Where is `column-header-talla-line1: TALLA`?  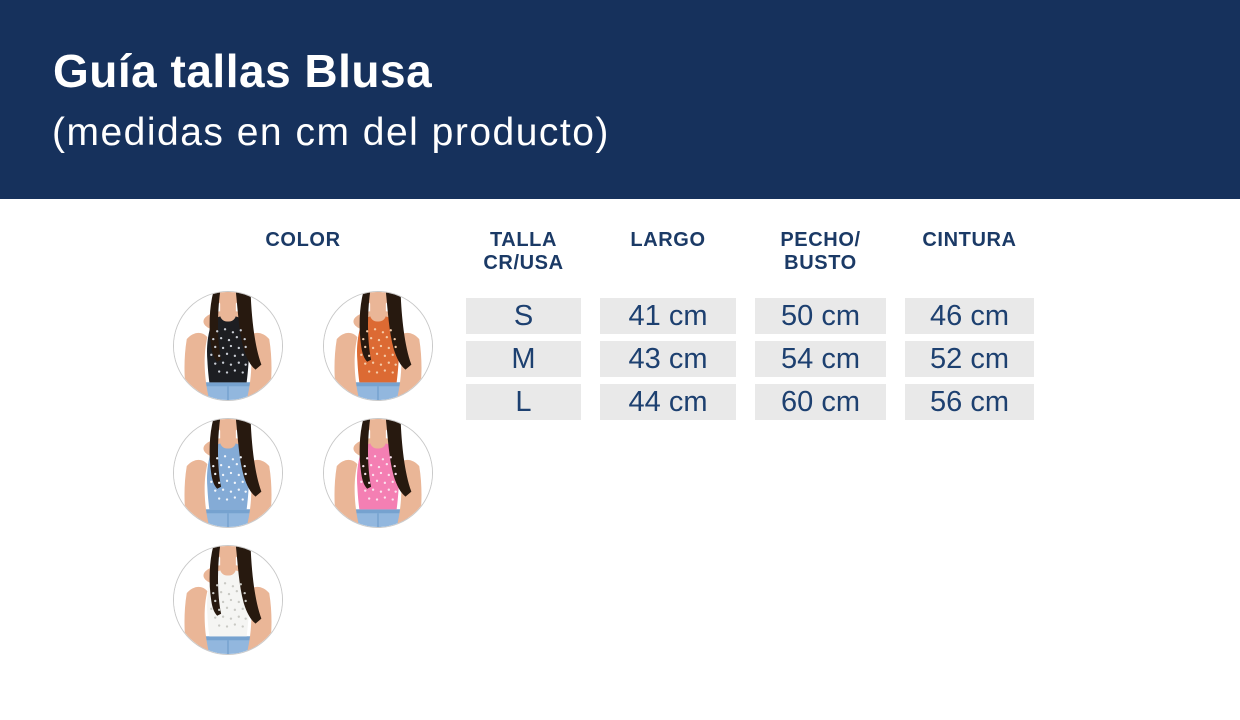 column-header-talla-line1: TALLA is located at coordinates (523, 240).